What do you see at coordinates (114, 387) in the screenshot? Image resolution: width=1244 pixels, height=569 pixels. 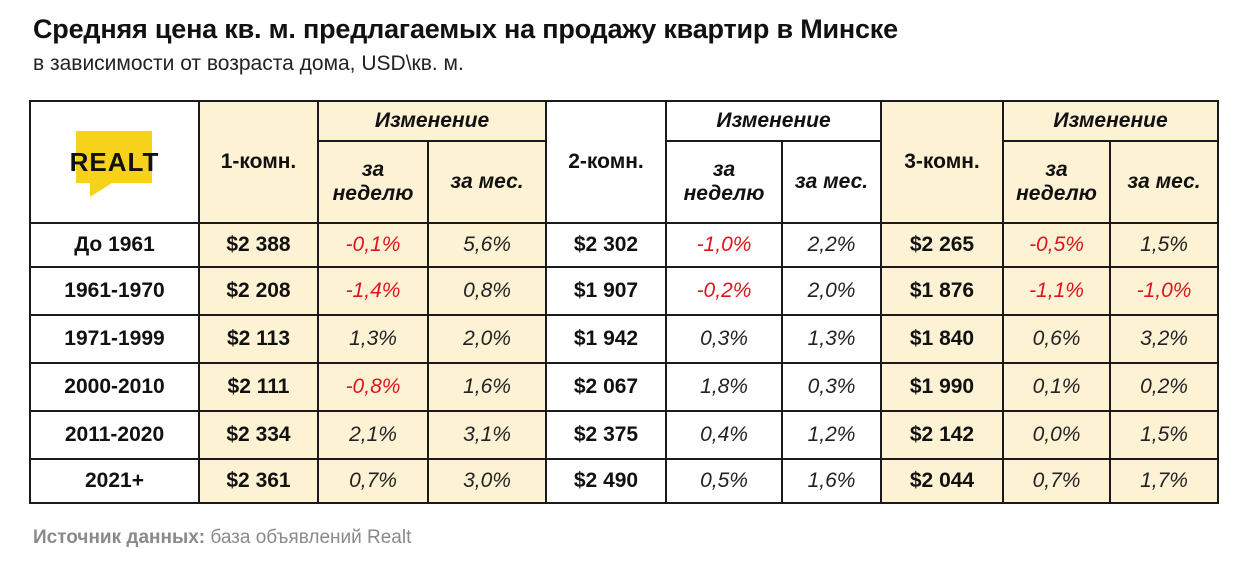 I see `row-label-period: 2000-2010` at bounding box center [114, 387].